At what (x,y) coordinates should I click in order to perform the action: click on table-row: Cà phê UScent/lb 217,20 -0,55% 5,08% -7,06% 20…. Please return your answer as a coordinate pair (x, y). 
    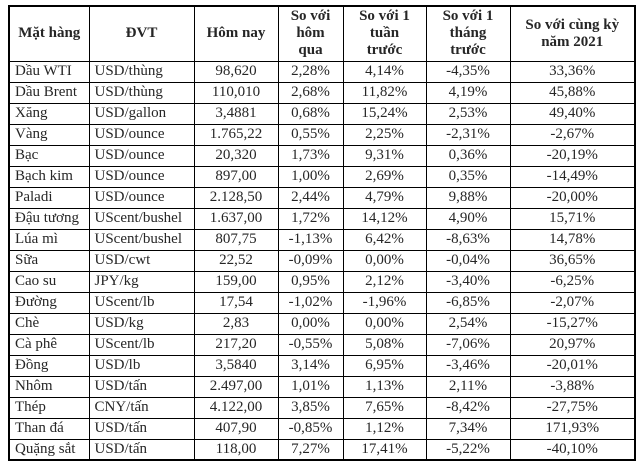
    Looking at the image, I should click on (322, 344).